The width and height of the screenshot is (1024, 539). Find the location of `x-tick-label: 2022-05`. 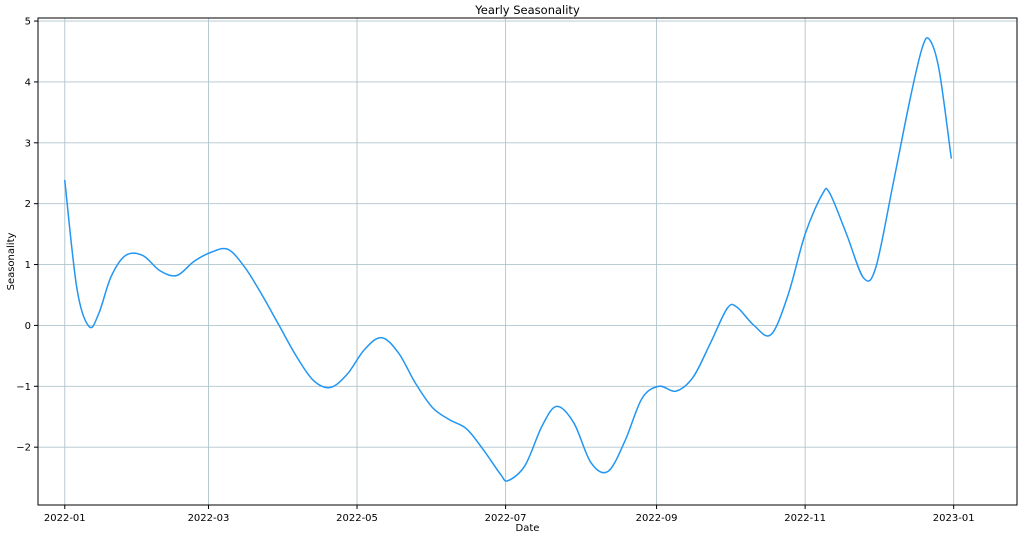

x-tick-label: 2022-05 is located at coordinates (357, 518).